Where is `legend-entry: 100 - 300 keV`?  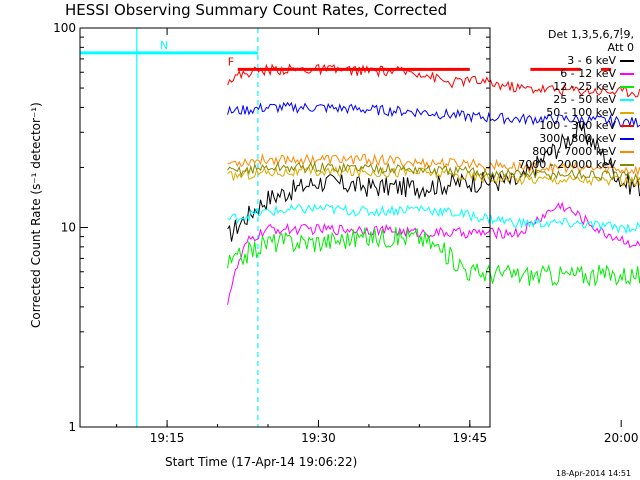
legend-entry: 100 - 300 keV is located at coordinates (576, 125).